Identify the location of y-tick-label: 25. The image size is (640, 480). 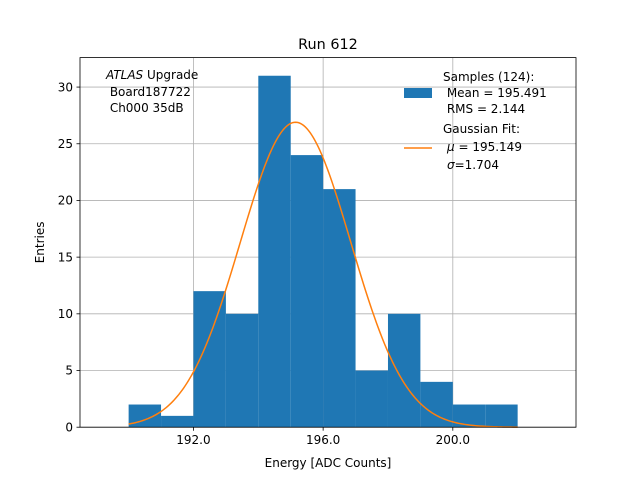
(65, 144).